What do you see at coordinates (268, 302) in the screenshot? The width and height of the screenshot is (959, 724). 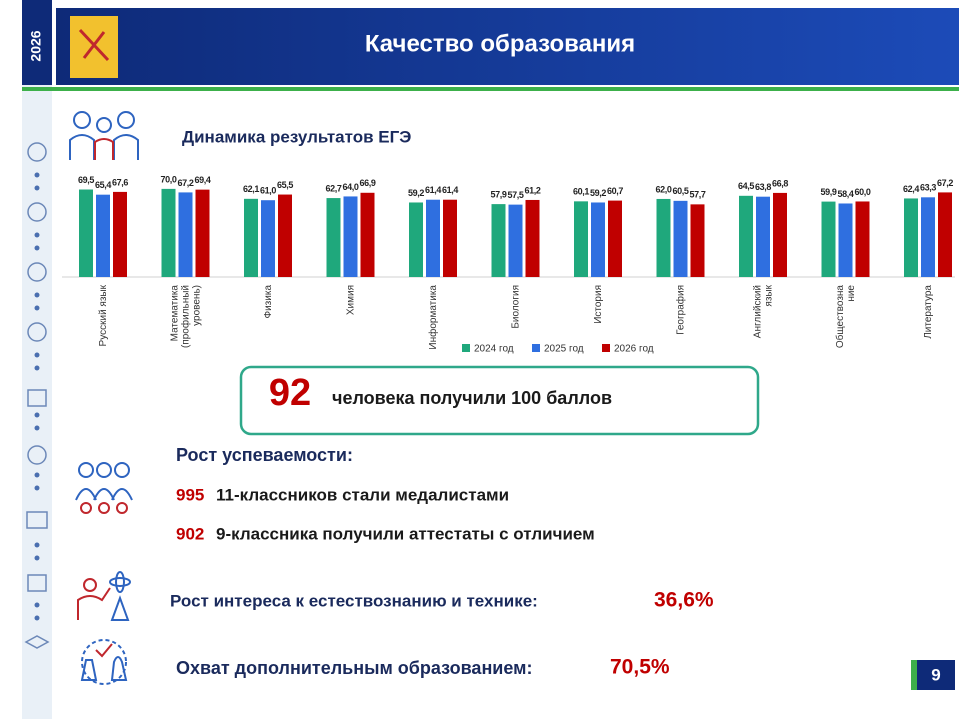 I see `x-tick-label: Физика` at bounding box center [268, 302].